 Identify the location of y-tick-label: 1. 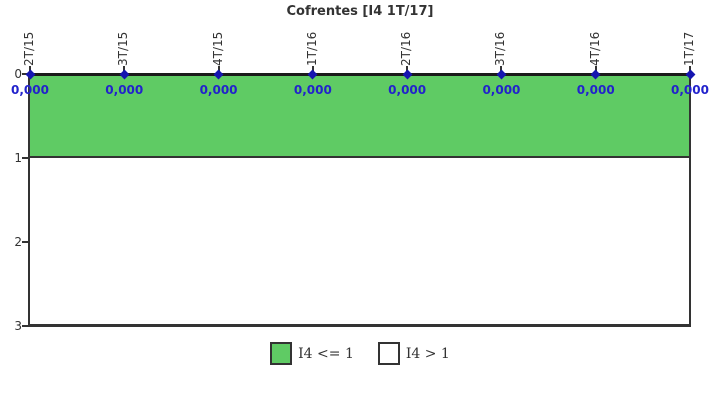
(18, 158).